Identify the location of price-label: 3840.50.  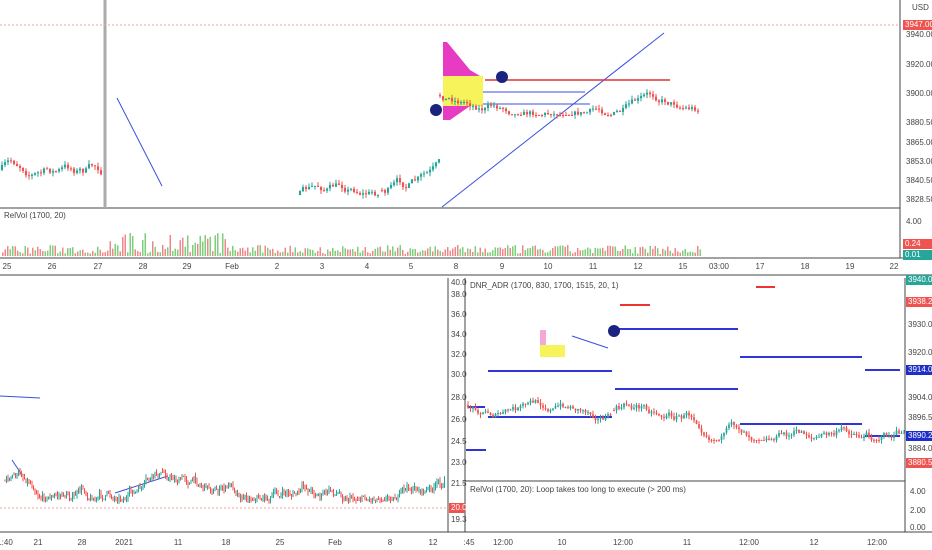
(919, 180).